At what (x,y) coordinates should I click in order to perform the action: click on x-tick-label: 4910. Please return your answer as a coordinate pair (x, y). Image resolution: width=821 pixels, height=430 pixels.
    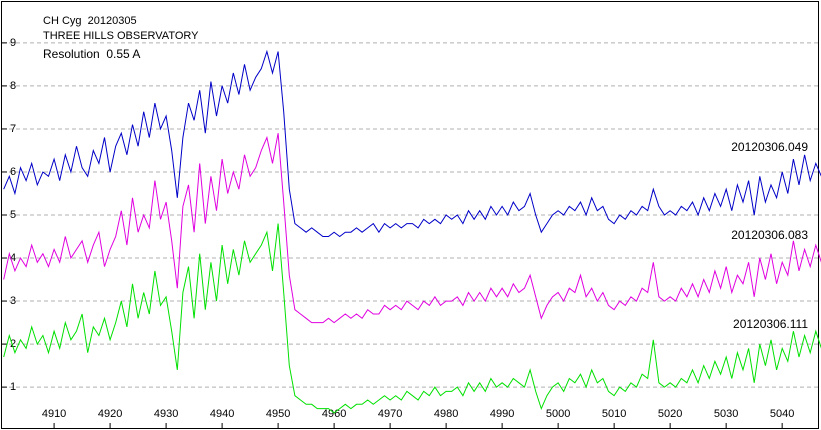
    Looking at the image, I should click on (54, 414).